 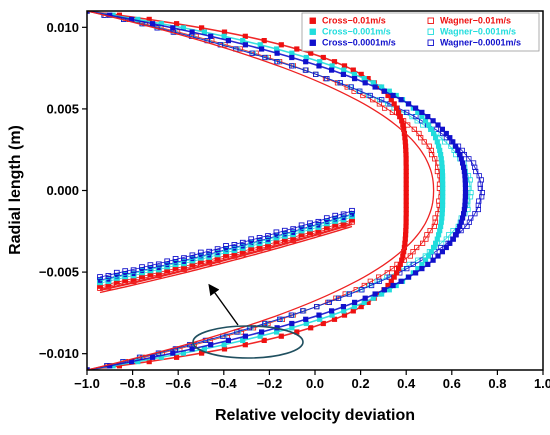 I want to click on legend-label: Wagner−0.001m/s, so click(x=478, y=32).